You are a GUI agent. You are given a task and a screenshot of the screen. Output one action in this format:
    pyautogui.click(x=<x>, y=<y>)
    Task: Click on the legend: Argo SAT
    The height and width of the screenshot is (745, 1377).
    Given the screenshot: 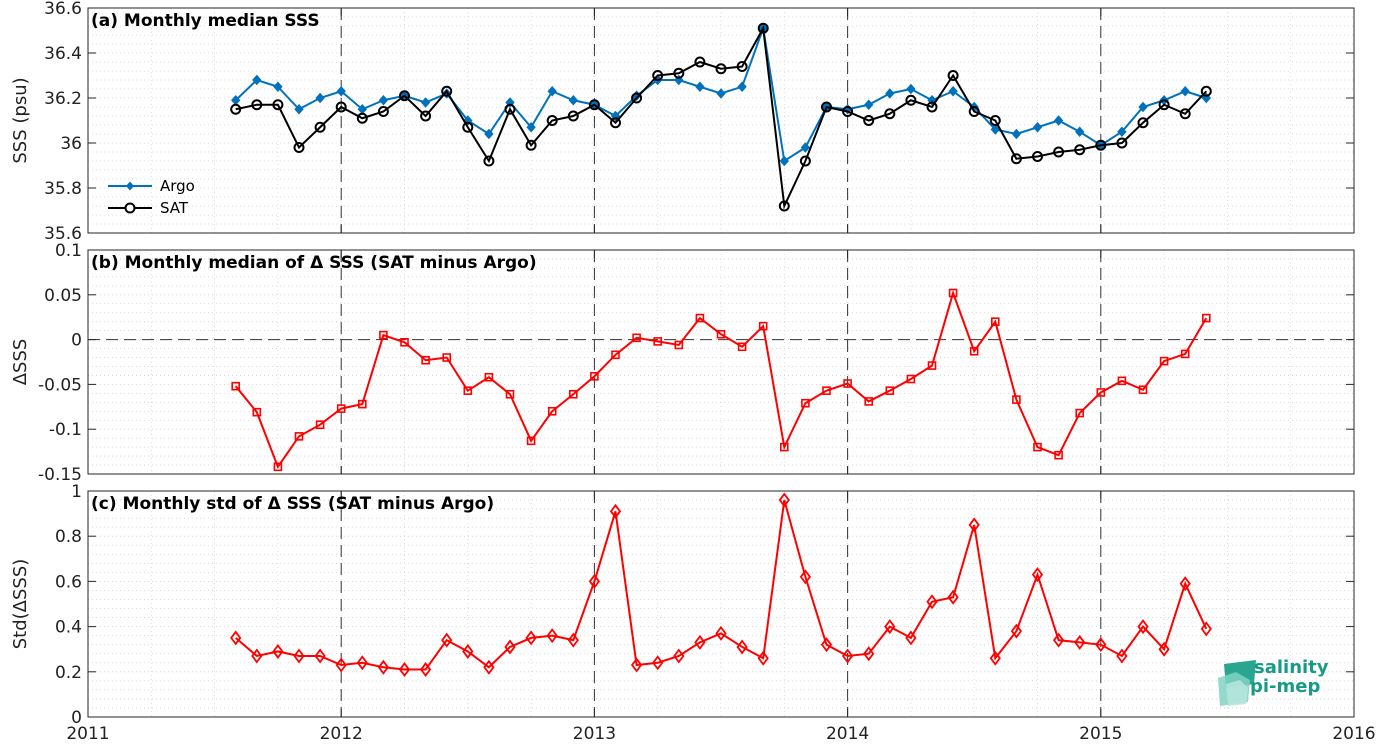 What is the action you would take?
    pyautogui.click(x=151, y=197)
    